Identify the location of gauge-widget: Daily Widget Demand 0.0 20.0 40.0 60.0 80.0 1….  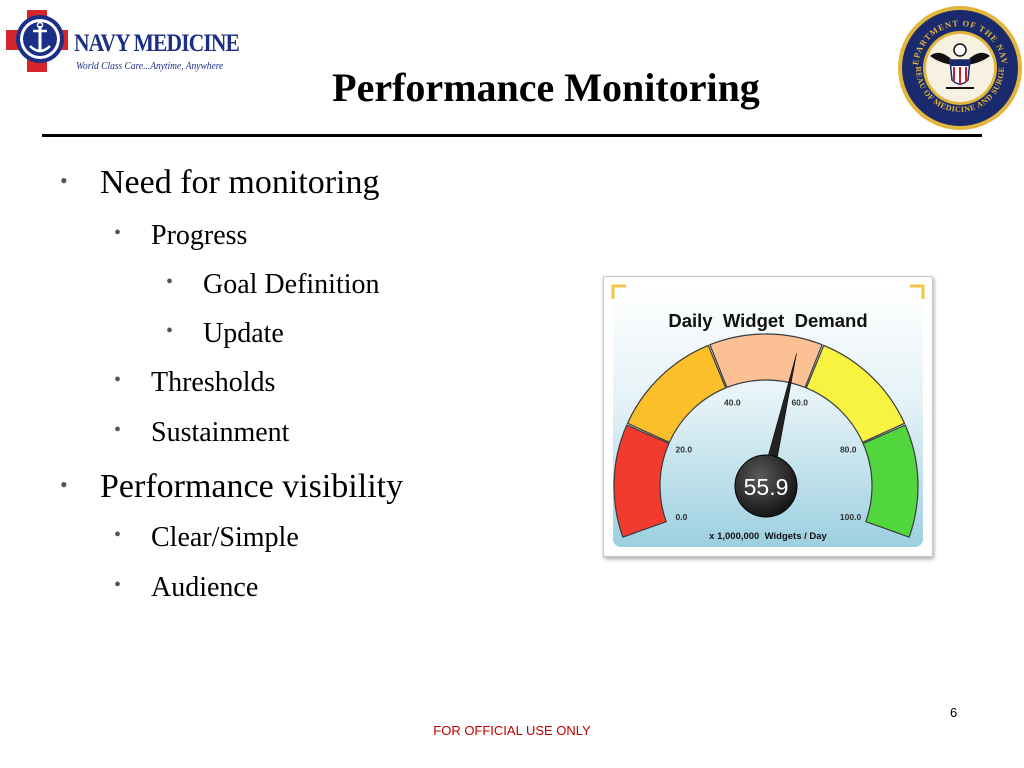
(768, 416).